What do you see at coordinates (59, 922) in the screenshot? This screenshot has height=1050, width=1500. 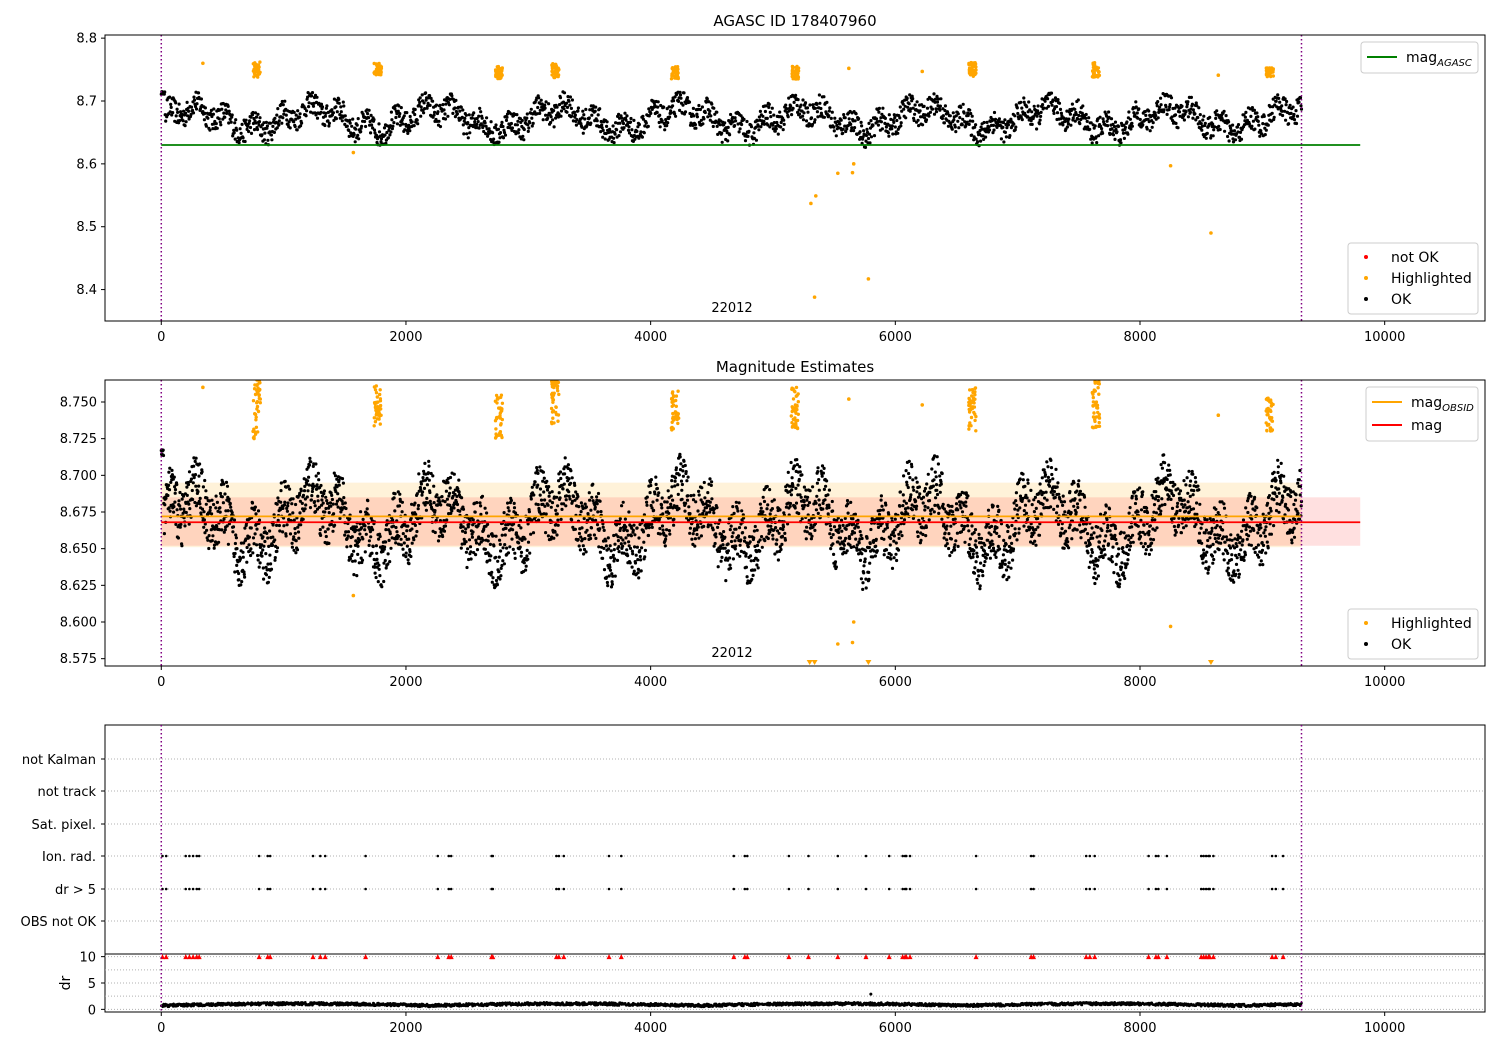 I see `flag-label-5: OBS not OK` at bounding box center [59, 922].